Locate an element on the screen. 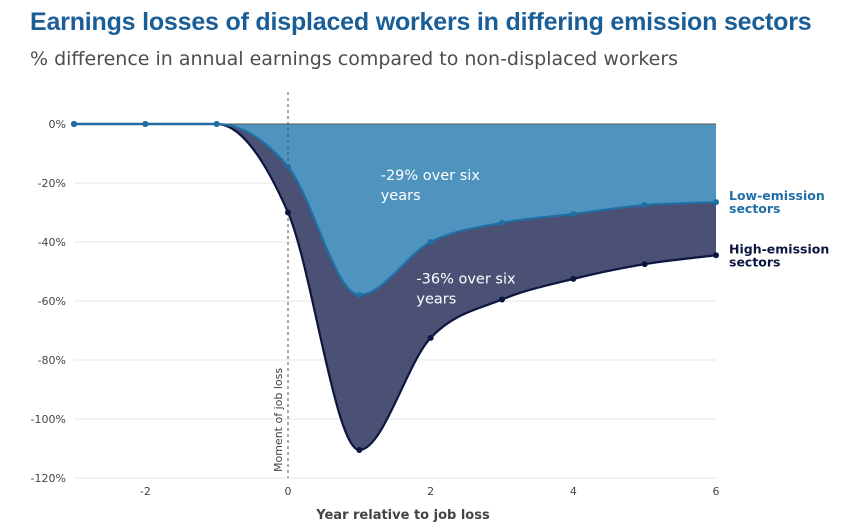  x-tick-label: 0 is located at coordinates (288, 491).